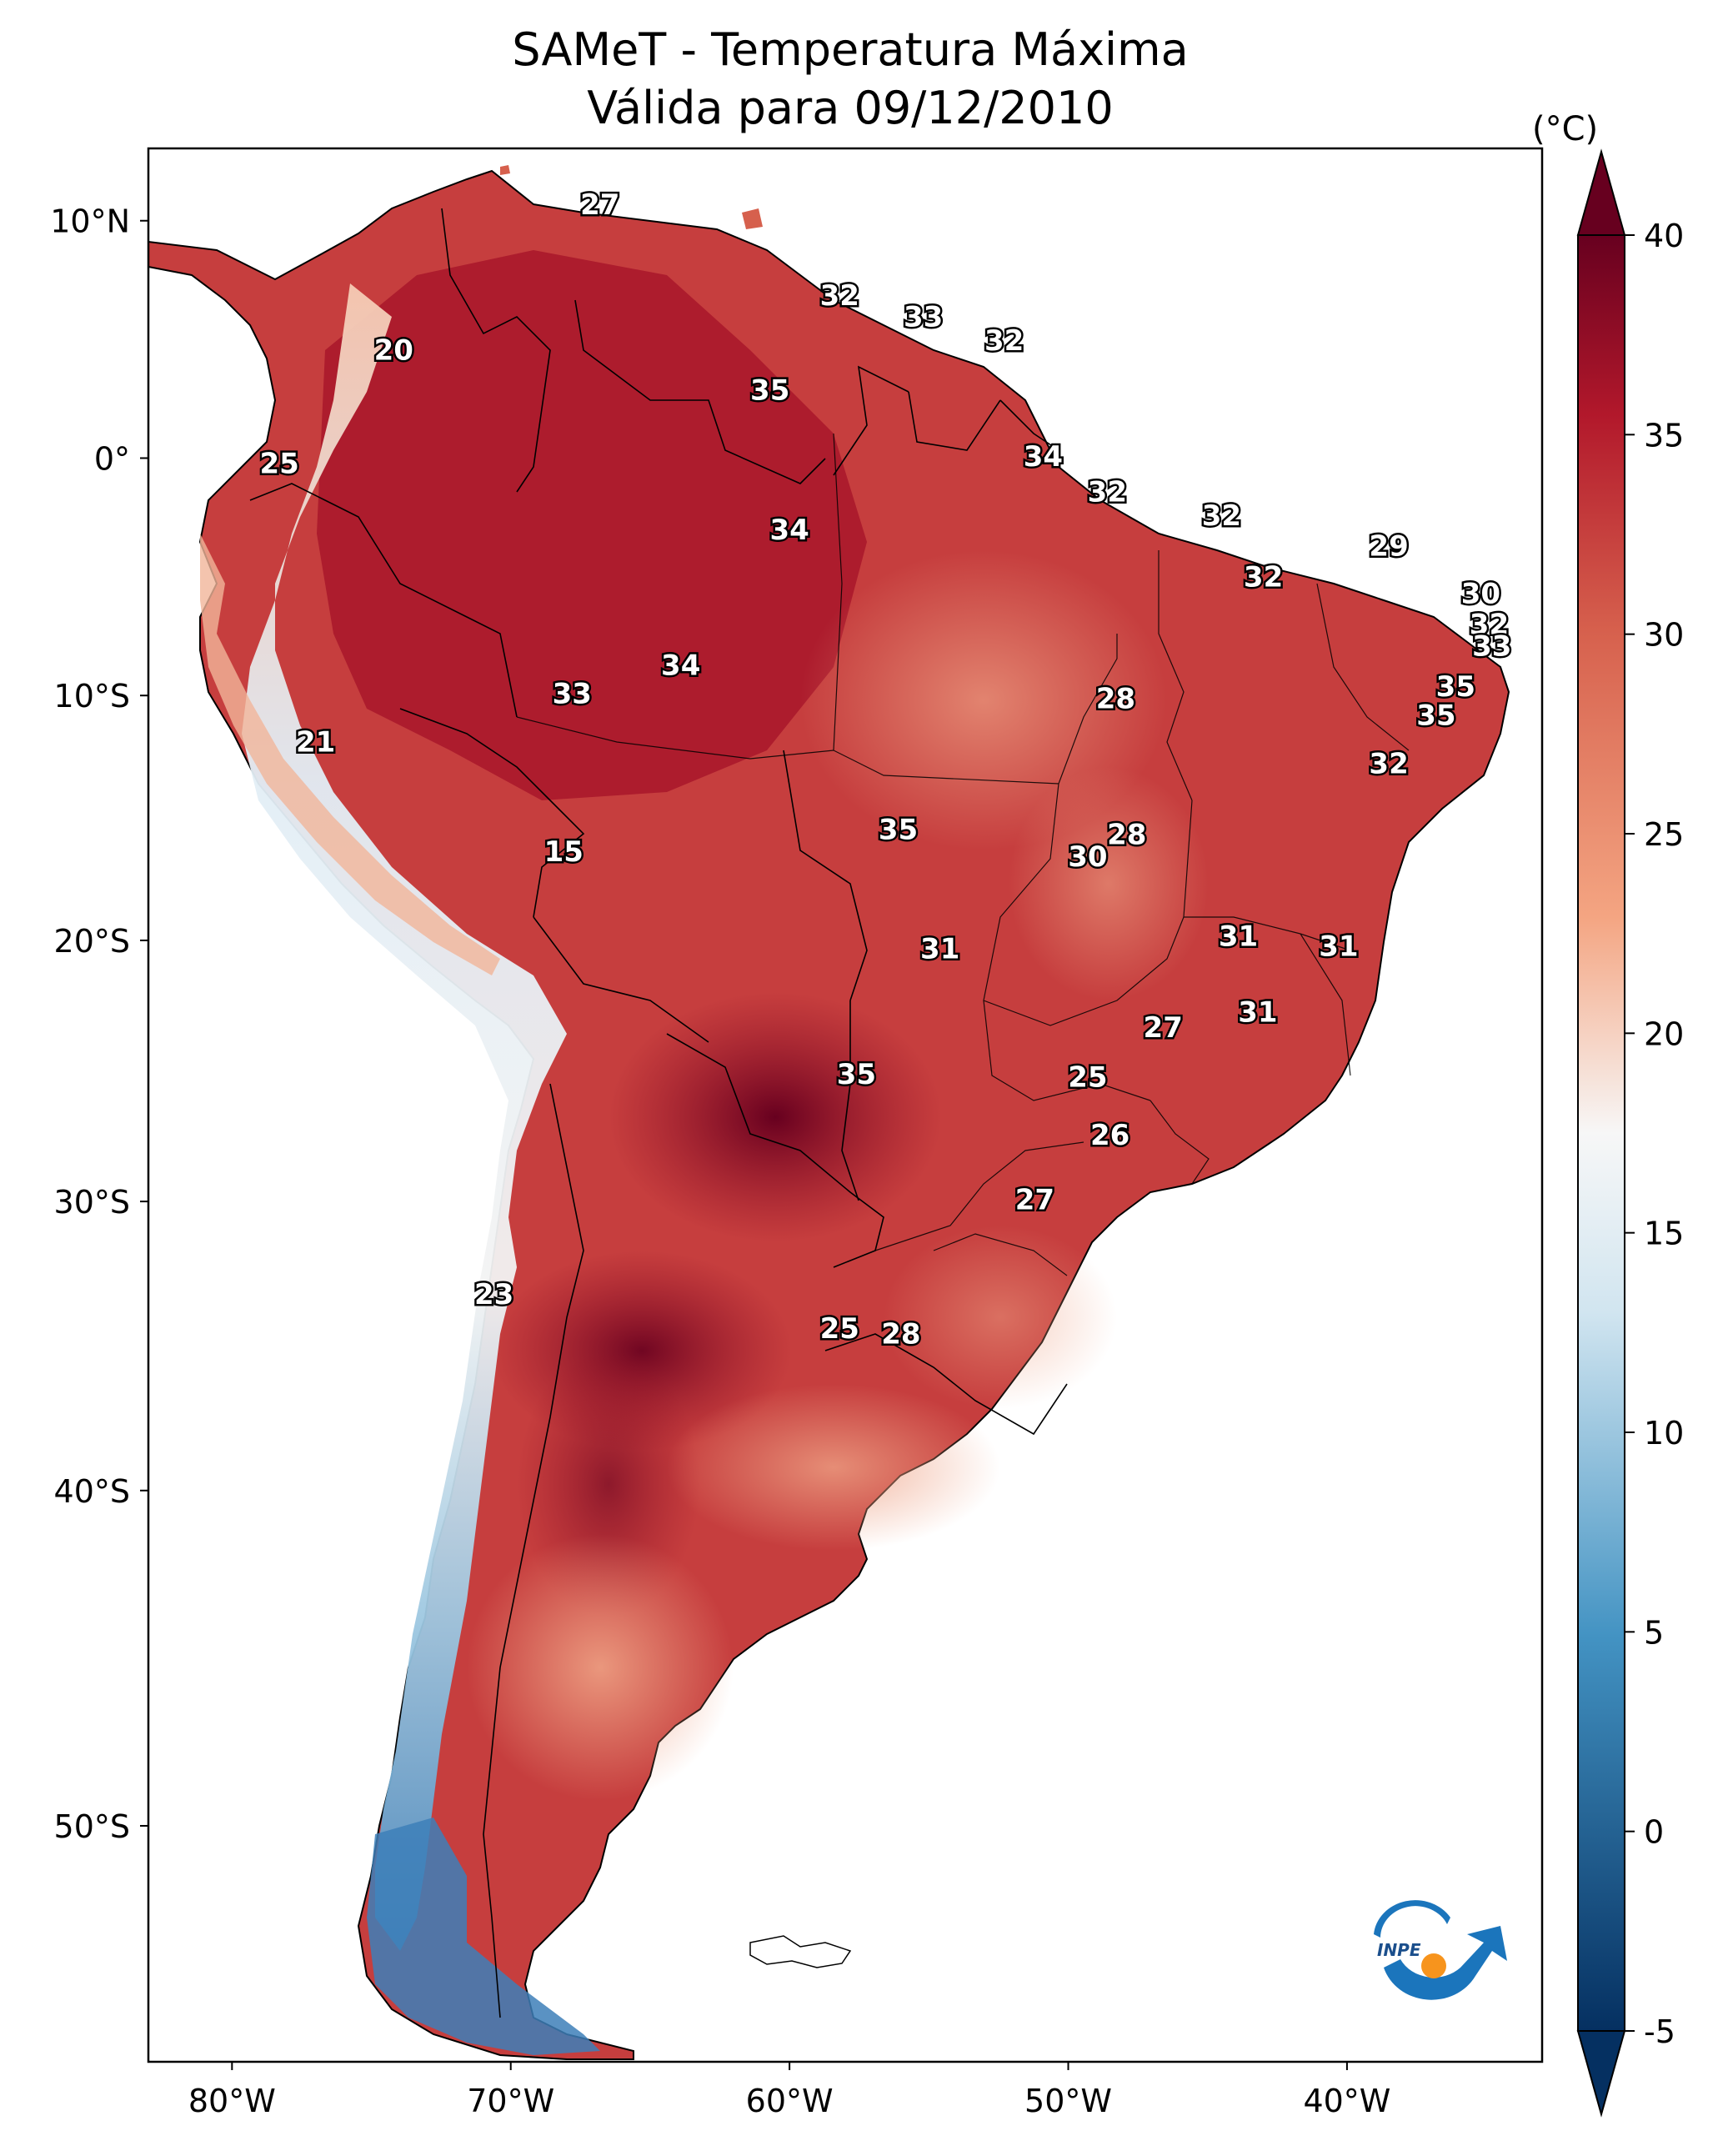 This screenshot has width=1723, height=2156. What do you see at coordinates (775, 1117) in the screenshot?
I see `chaco-hotspot` at bounding box center [775, 1117].